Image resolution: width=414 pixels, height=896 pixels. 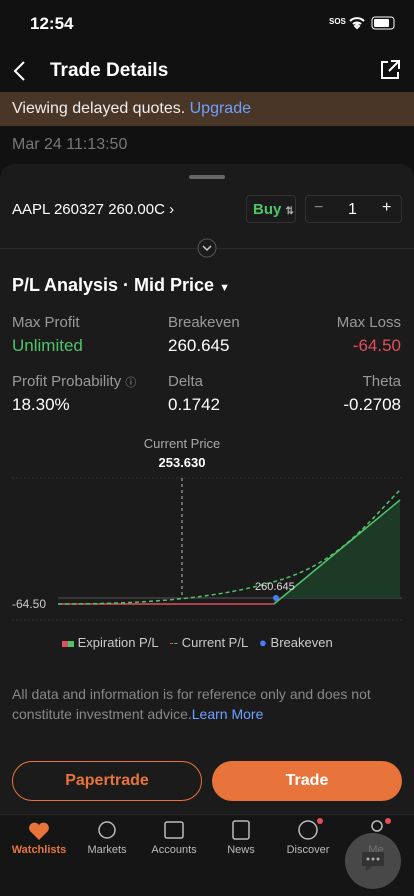 I want to click on share-button, so click(x=390, y=70).